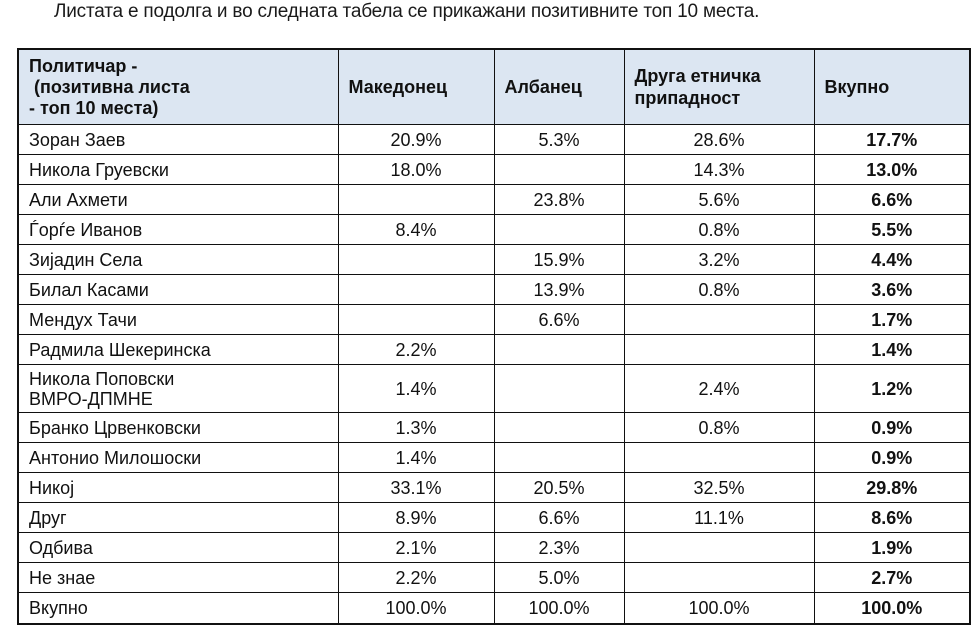 This screenshot has width=980, height=644. I want to click on cell-total: 100.0%, so click(892, 608).